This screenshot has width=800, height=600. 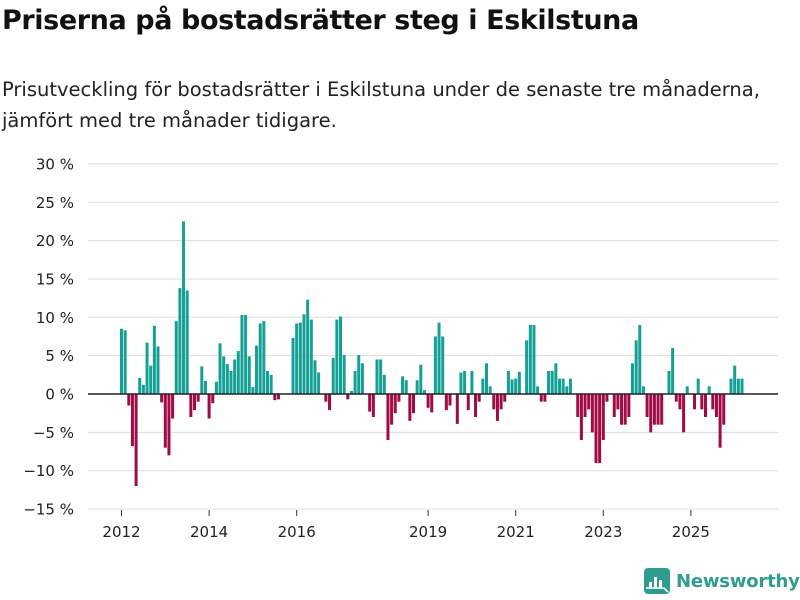 I want to click on y-tick-label: 15 %, so click(x=55, y=279).